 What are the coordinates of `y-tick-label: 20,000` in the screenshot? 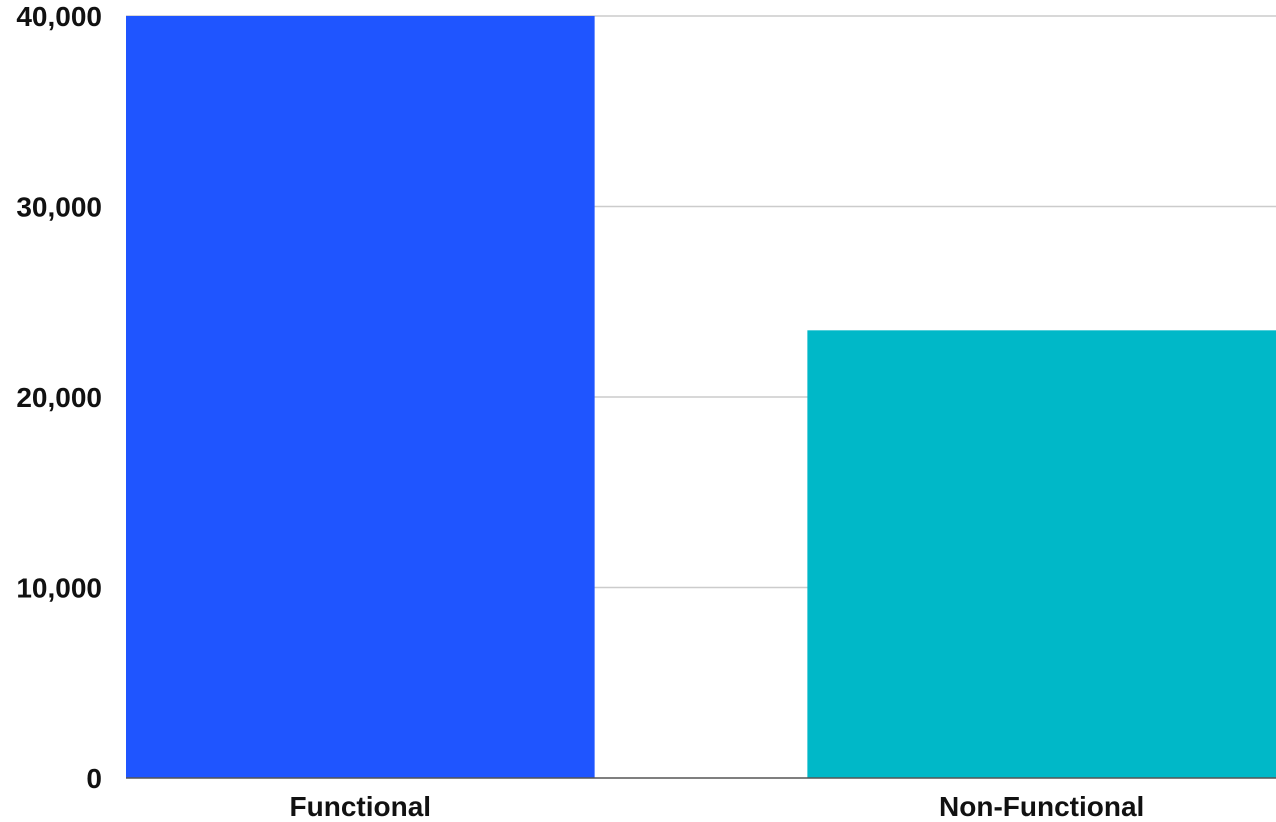 It's located at (59, 397).